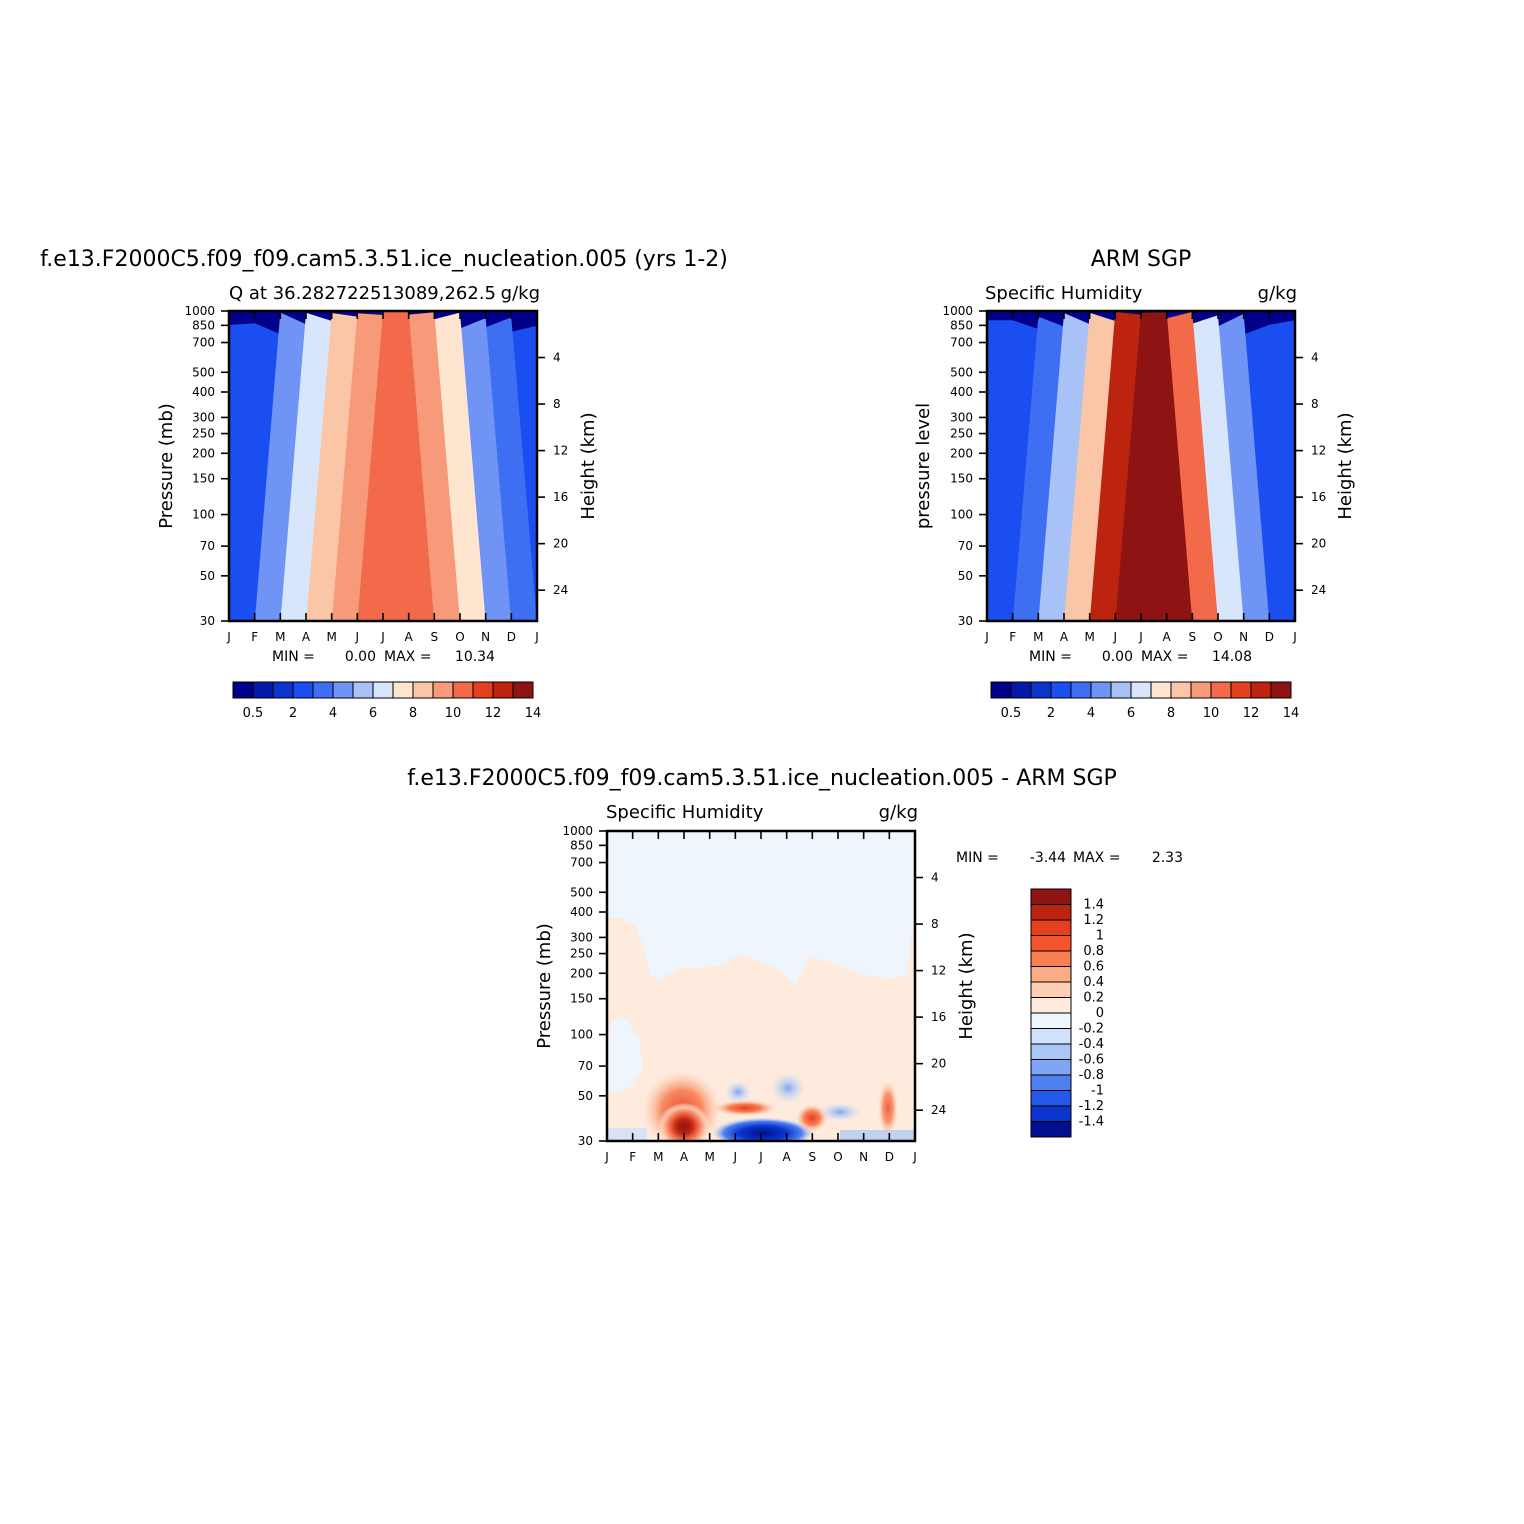 This screenshot has height=1524, width=1524. Describe the element at coordinates (930, 994) in the screenshot. I see `panel-diff-y-axis-right: 24 20 16 12 8 4` at that location.